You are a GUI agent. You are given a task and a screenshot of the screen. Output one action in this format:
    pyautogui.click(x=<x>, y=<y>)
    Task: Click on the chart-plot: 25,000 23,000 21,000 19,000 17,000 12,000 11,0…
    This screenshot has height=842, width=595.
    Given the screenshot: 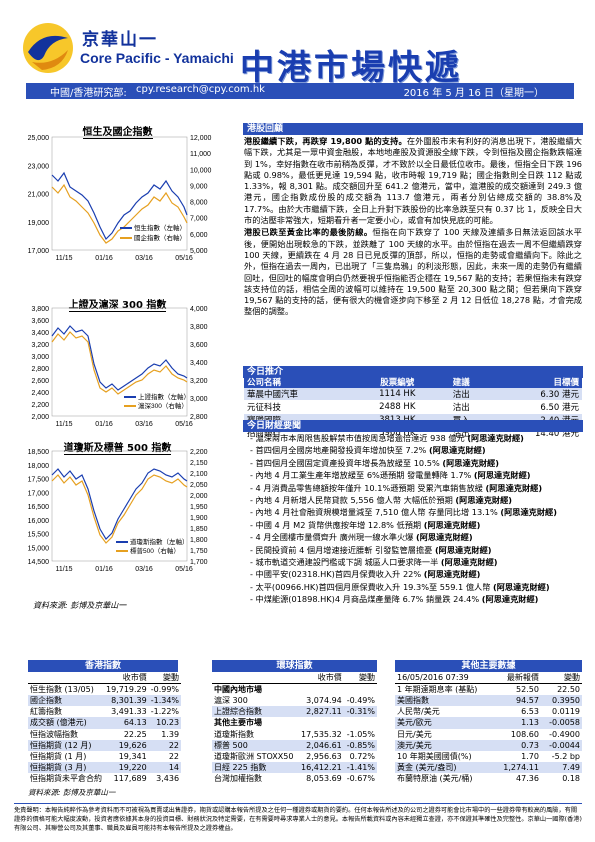 What is the action you would take?
    pyautogui.click(x=120, y=198)
    